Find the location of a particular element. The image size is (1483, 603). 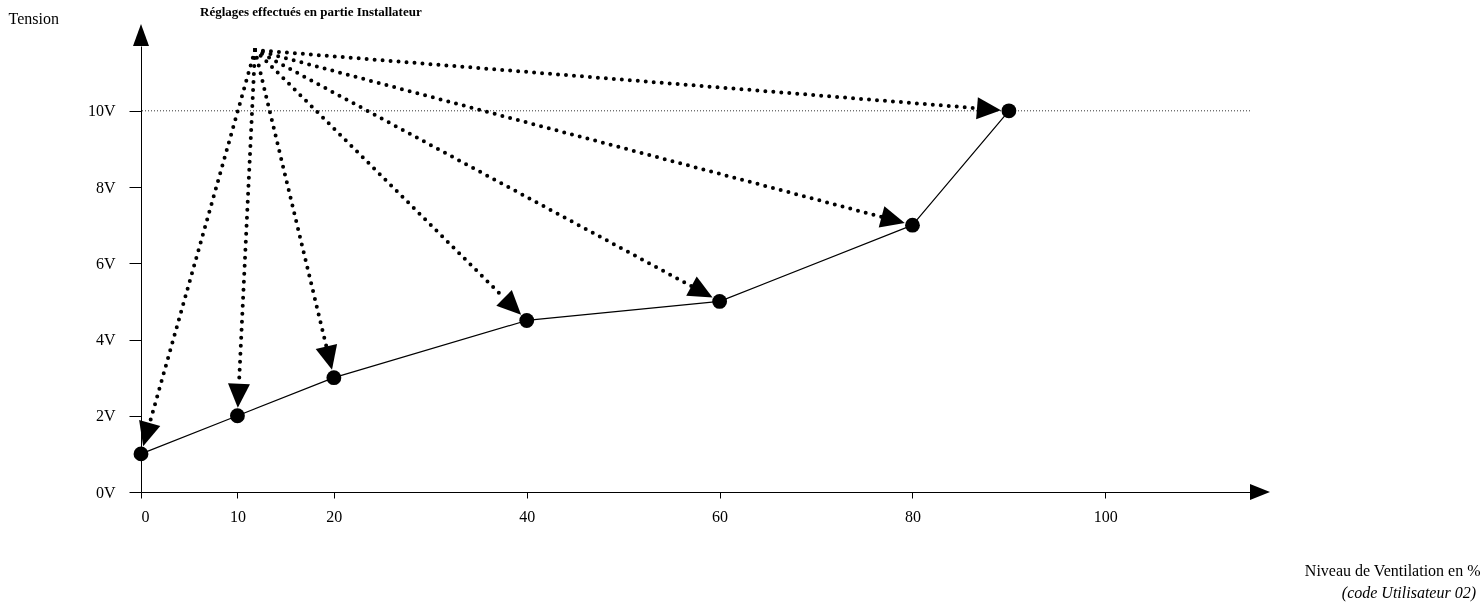

y-tick-label: 0V is located at coordinates (105, 492).